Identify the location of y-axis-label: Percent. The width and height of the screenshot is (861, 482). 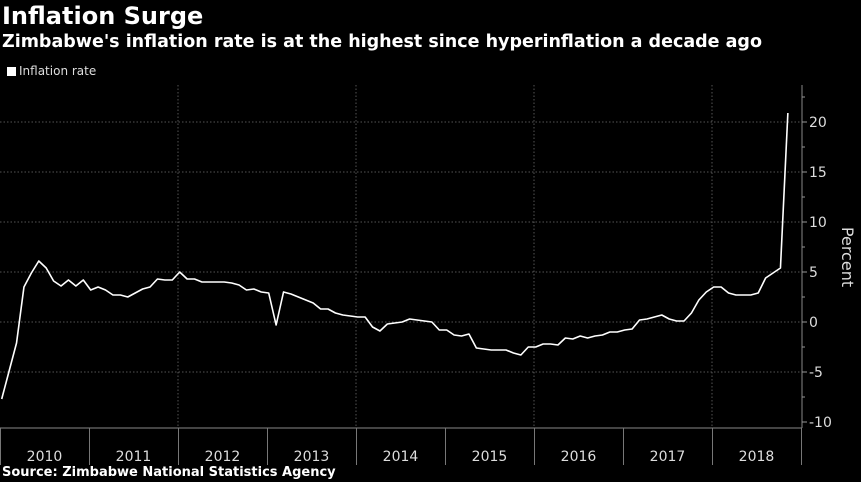
(847, 257).